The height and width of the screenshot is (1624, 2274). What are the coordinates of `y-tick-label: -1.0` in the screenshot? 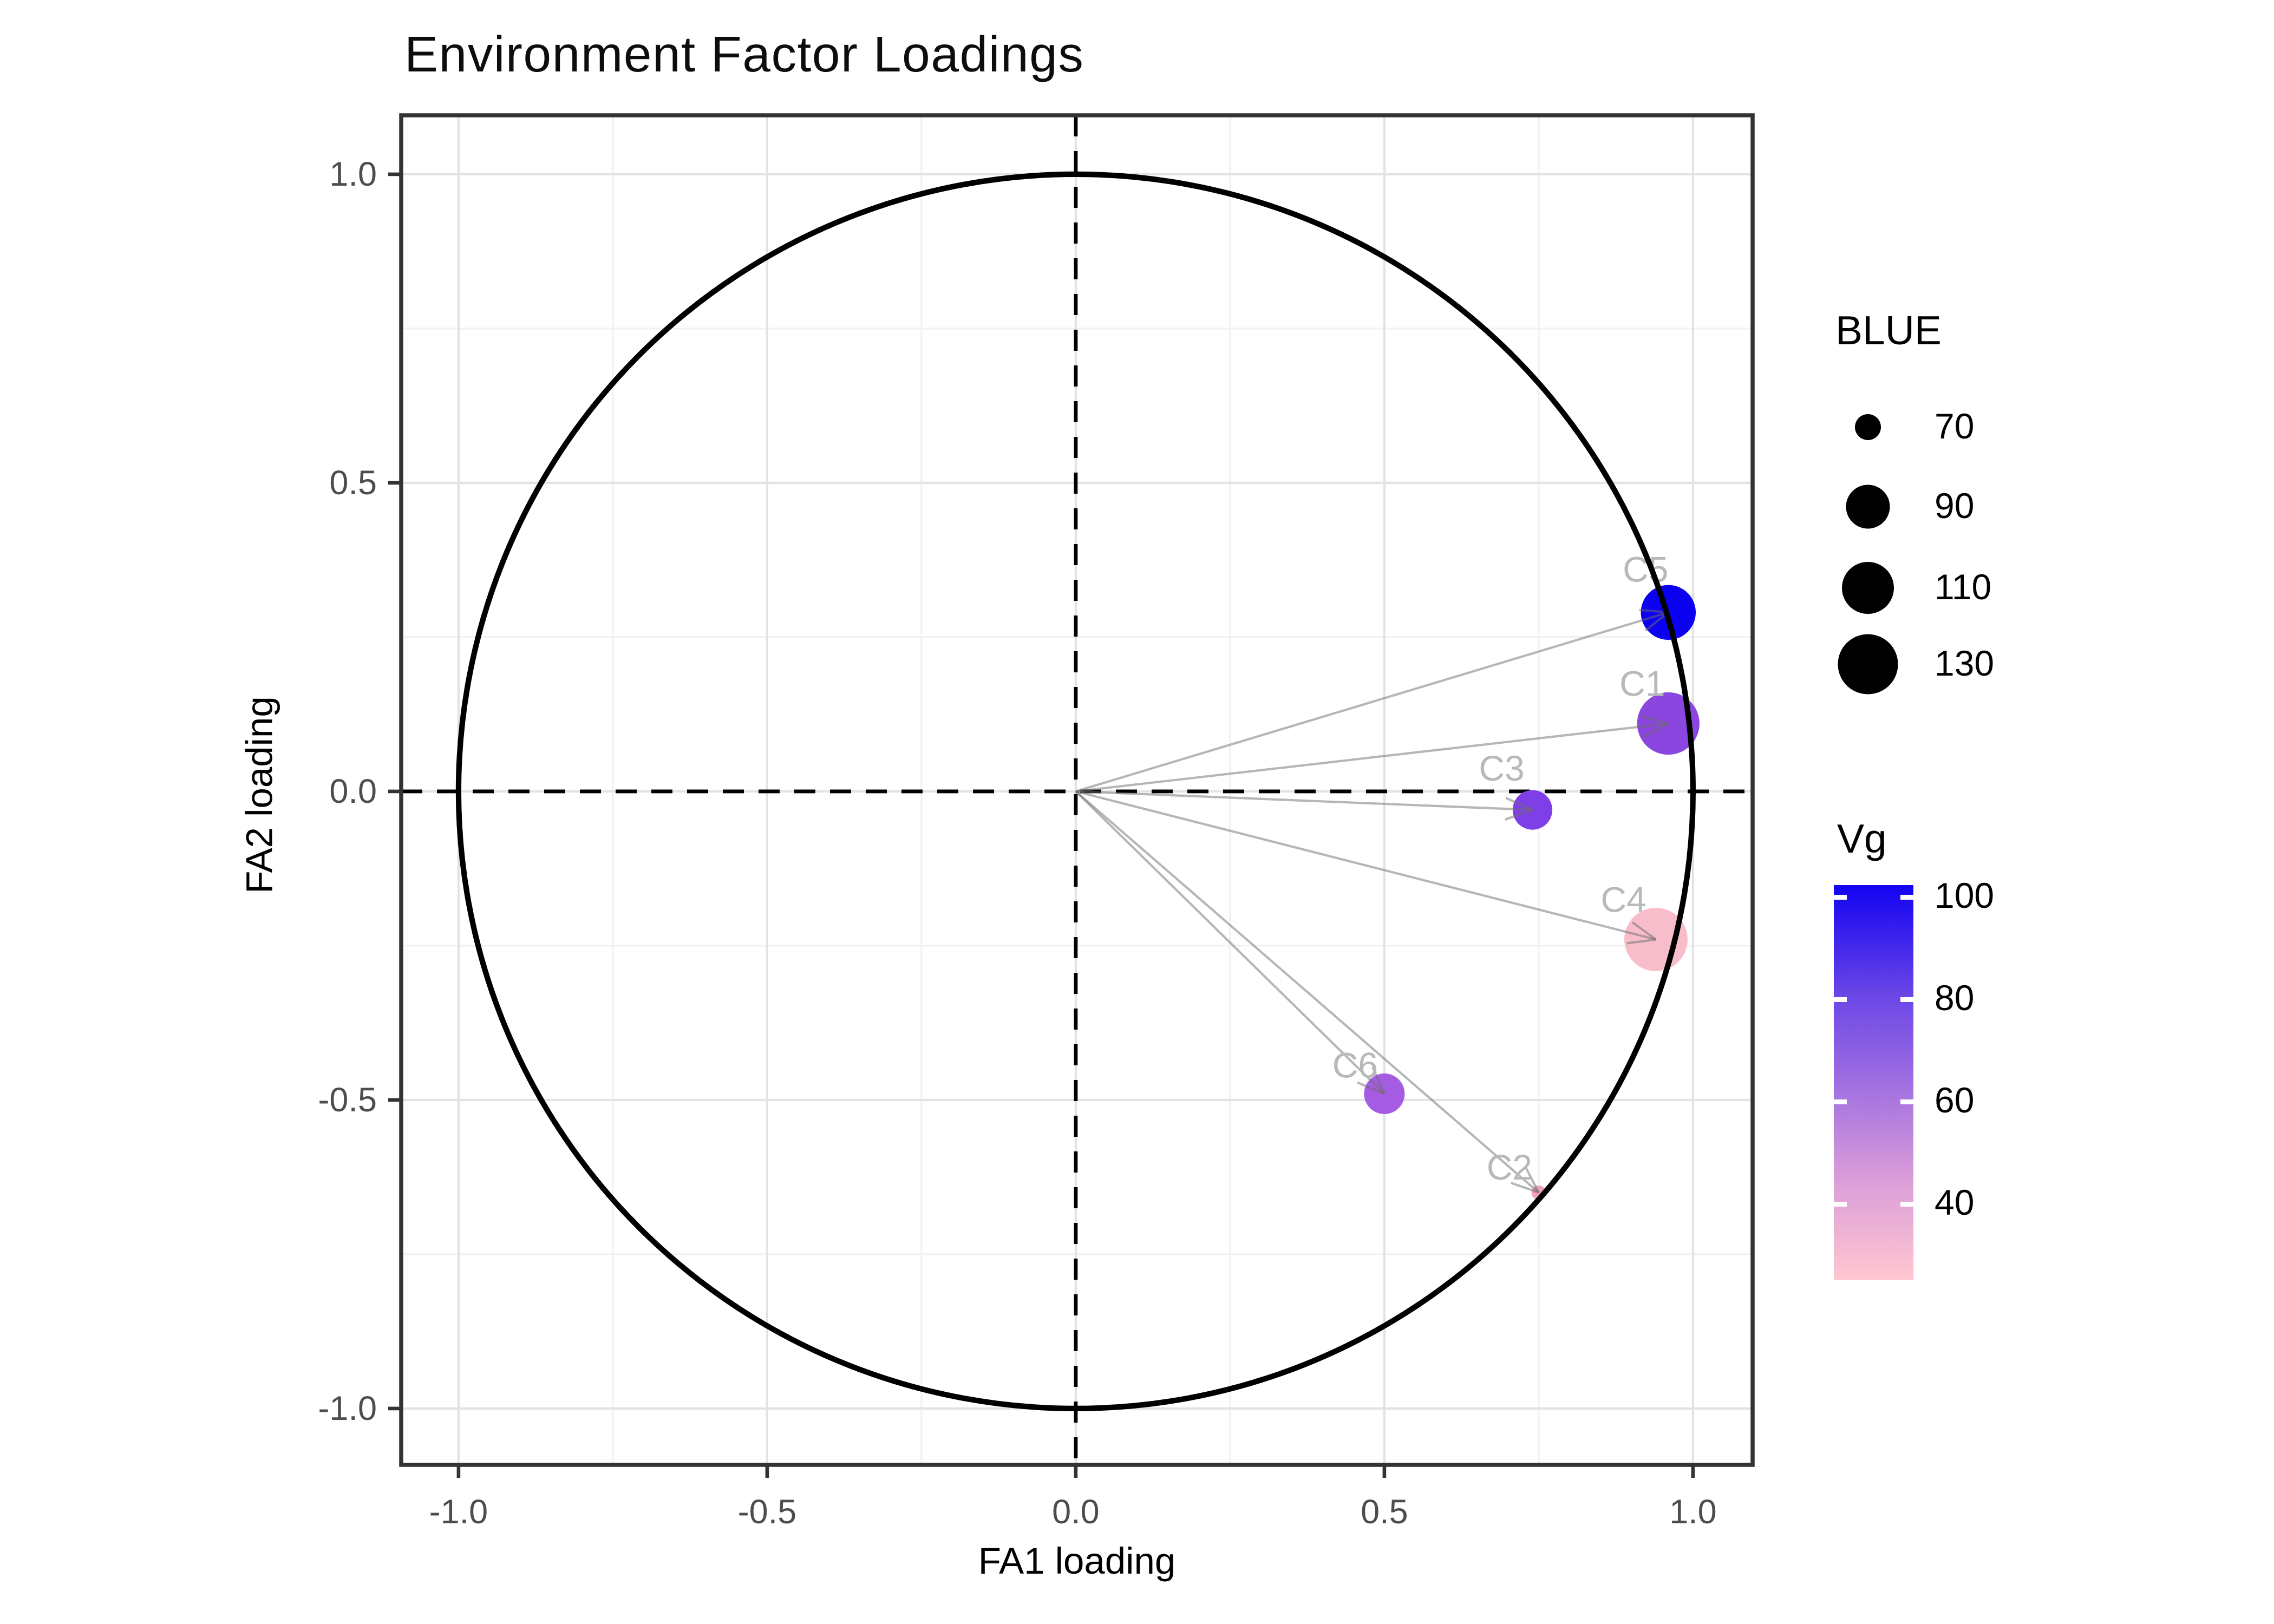 It's located at (348, 1408).